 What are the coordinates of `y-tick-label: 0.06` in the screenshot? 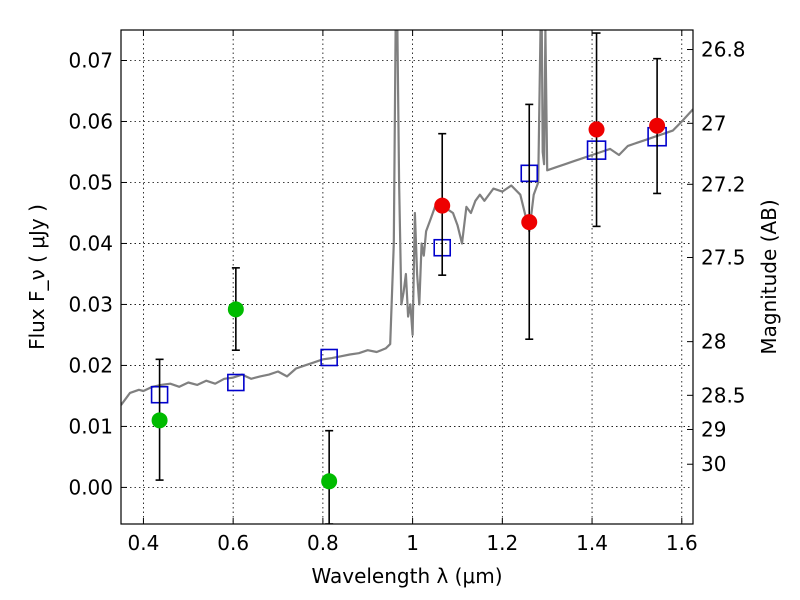 It's located at (90, 121).